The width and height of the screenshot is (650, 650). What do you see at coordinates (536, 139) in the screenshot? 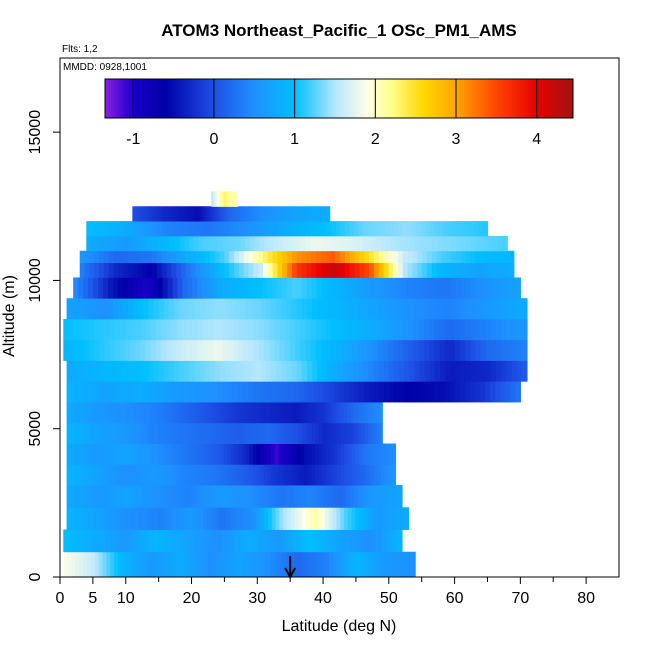
I see `colorbar-tick-label: 4` at bounding box center [536, 139].